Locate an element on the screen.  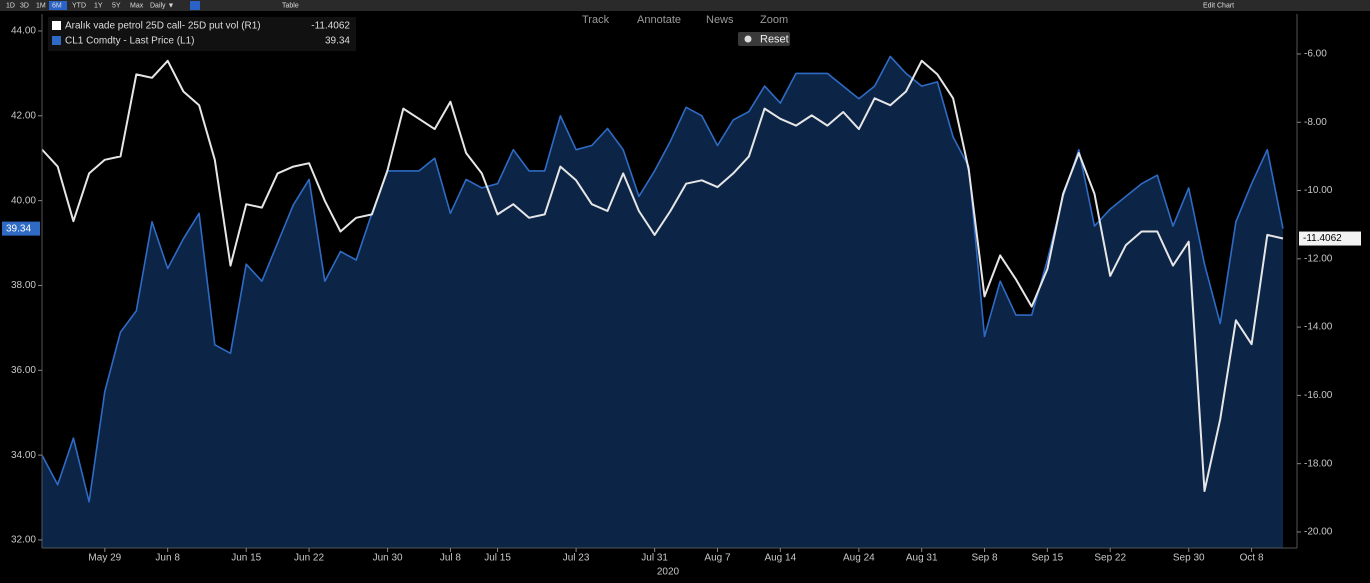
y-tick-label: 36.00 is located at coordinates (23, 370).